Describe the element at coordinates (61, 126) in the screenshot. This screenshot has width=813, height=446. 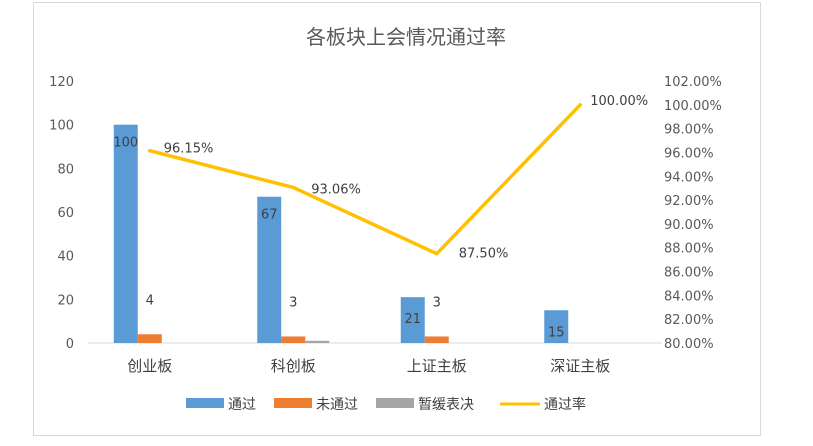
I see `y-left-tick-label: 100` at that location.